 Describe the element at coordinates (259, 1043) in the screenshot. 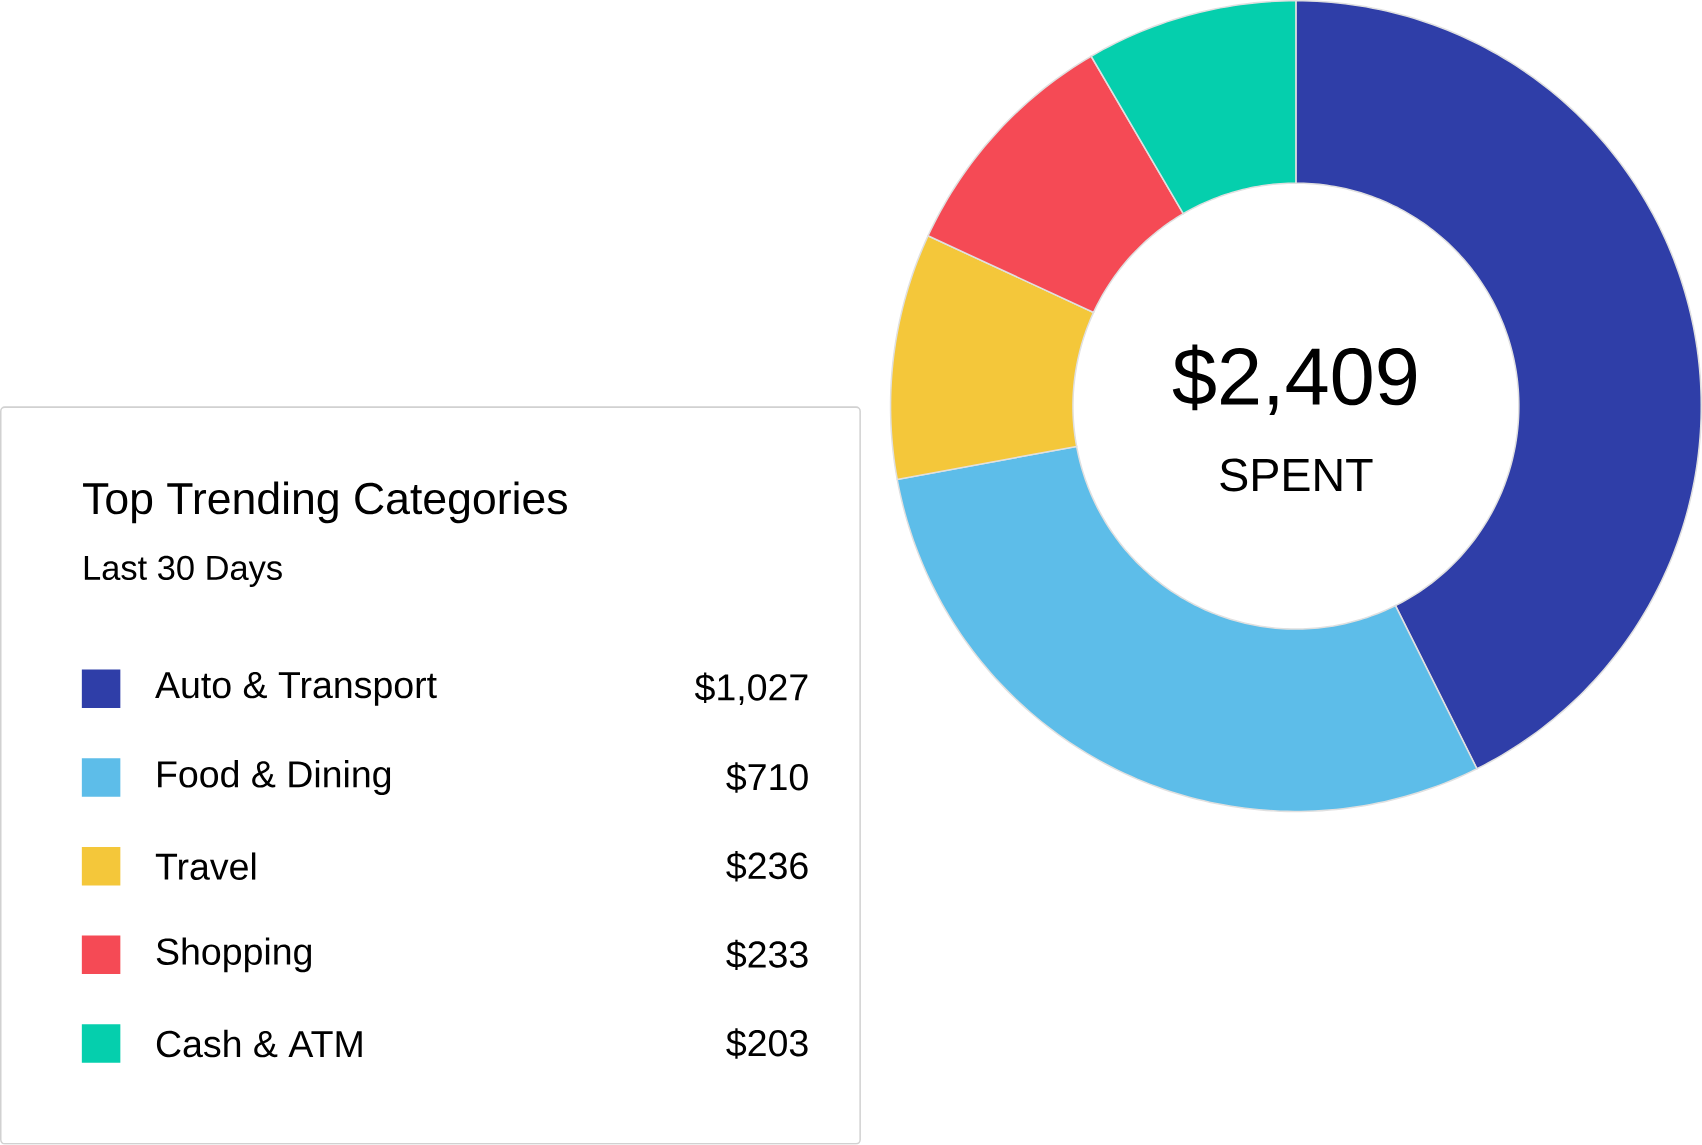

I see `legend-label: Cash & ATM` at that location.